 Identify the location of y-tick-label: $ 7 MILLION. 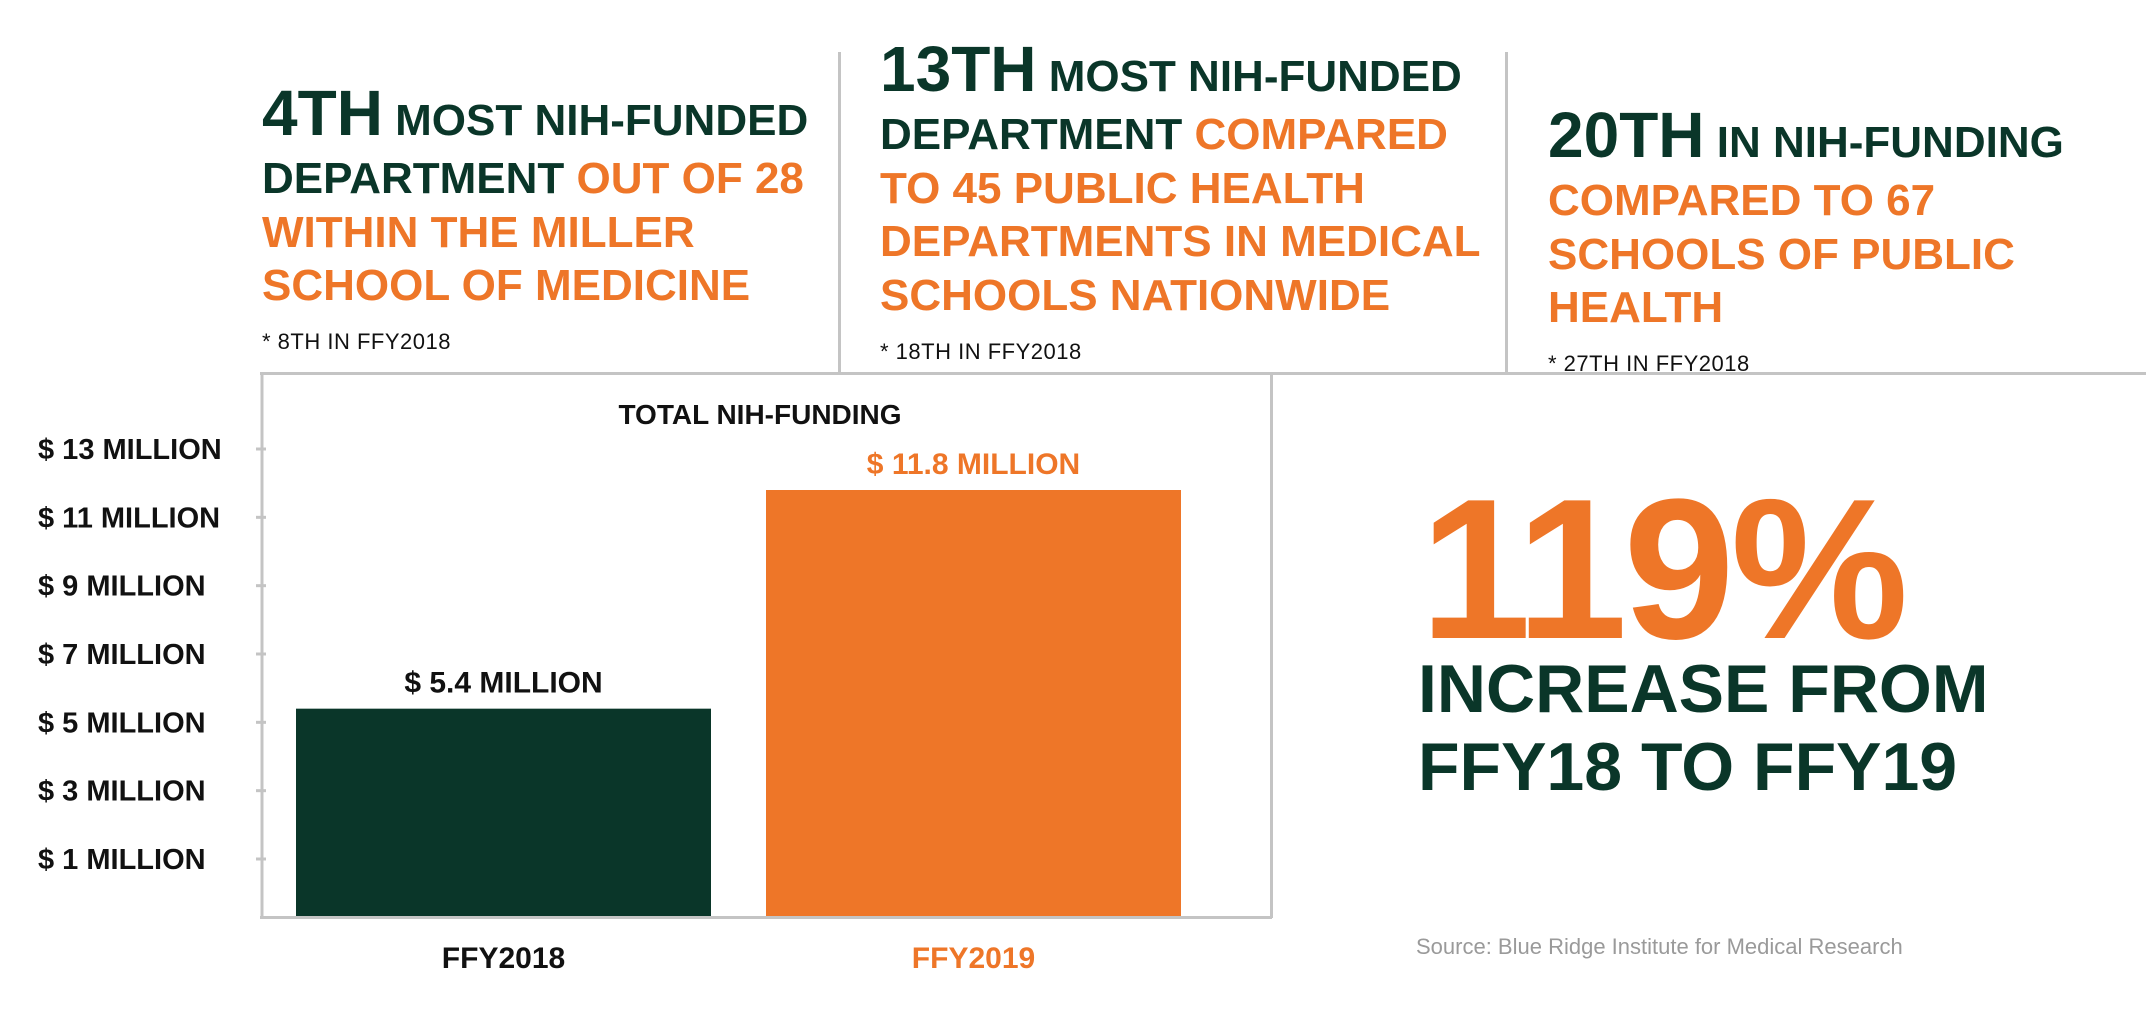
(122, 655).